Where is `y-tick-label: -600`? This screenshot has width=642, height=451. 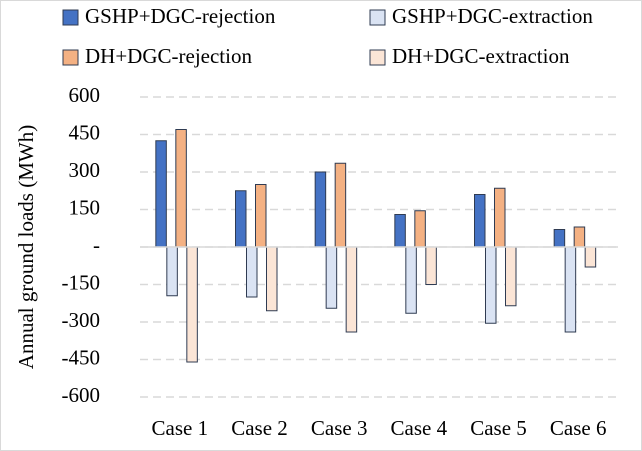
y-tick-label: -600 is located at coordinates (81, 395).